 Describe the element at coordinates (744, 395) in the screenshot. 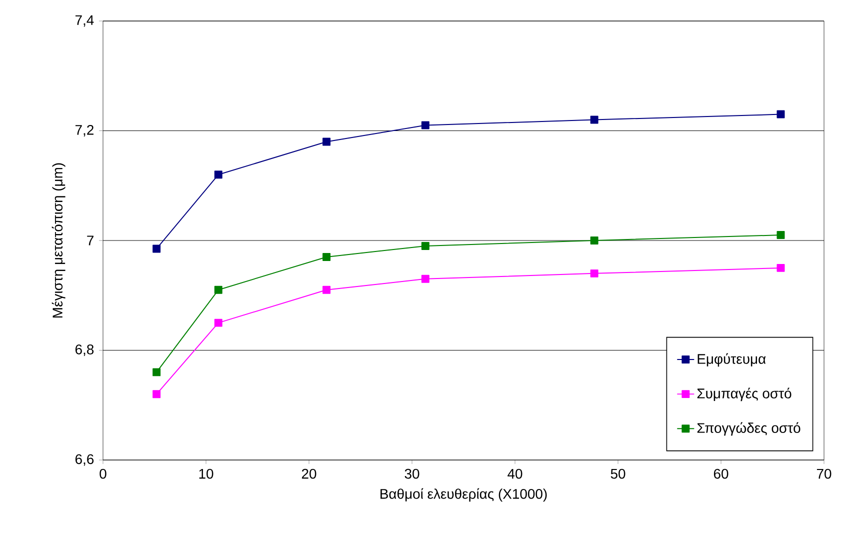

I see `legend-label: Συμπαγές οστό` at that location.